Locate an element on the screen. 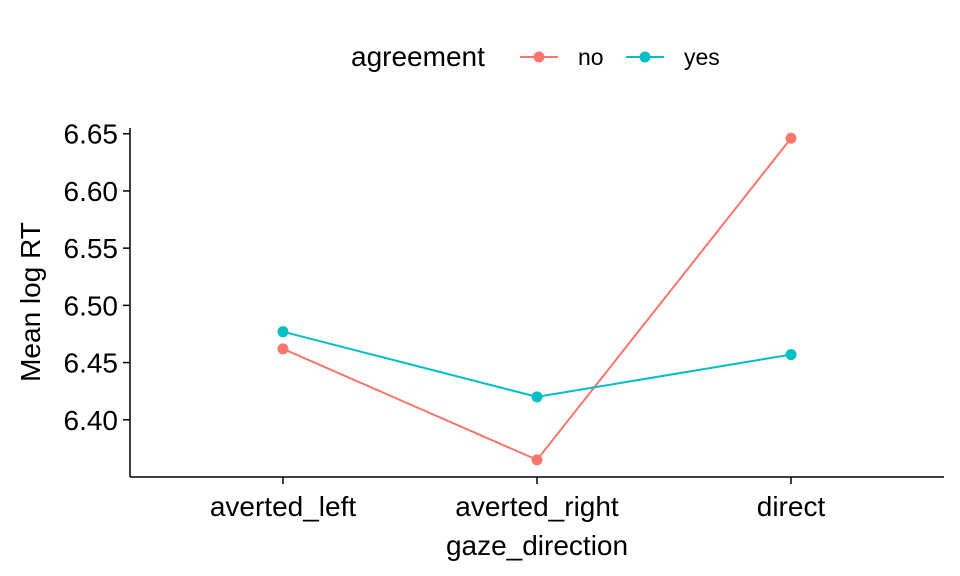 The image size is (960, 576). legend-key-point-no is located at coordinates (539, 57).